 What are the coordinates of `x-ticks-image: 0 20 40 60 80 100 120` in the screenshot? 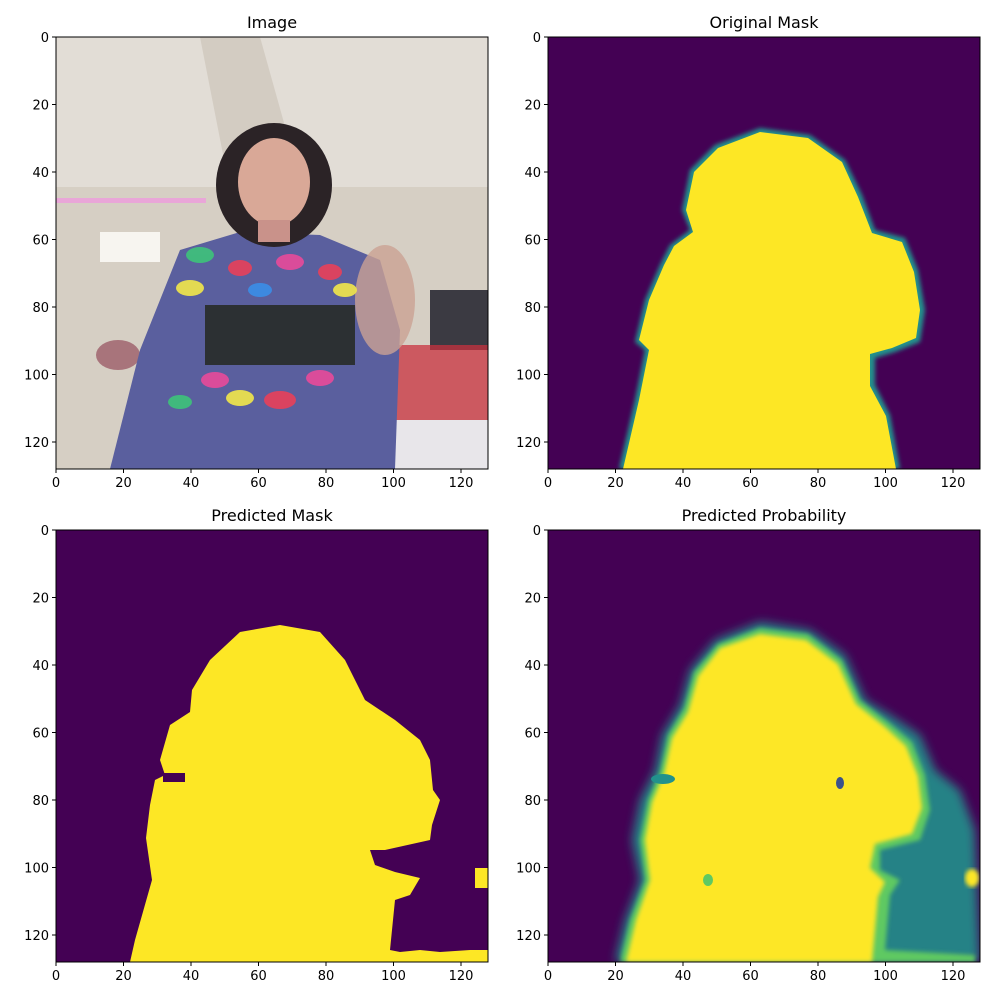 It's located at (263, 480).